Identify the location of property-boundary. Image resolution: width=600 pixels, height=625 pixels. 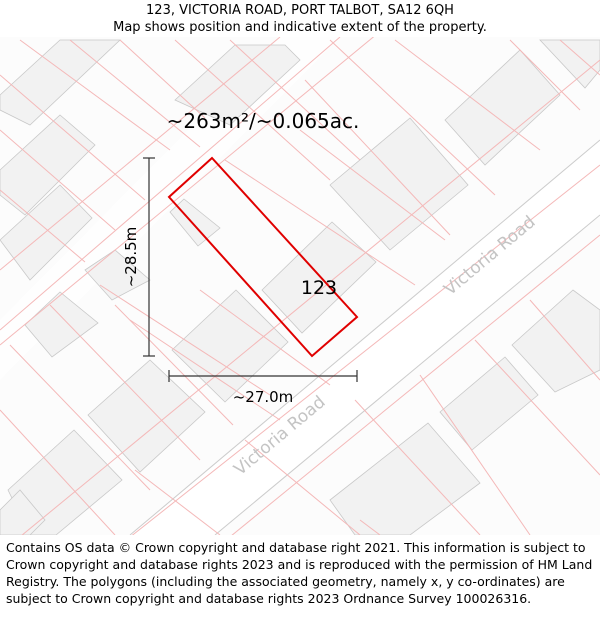
(263, 257).